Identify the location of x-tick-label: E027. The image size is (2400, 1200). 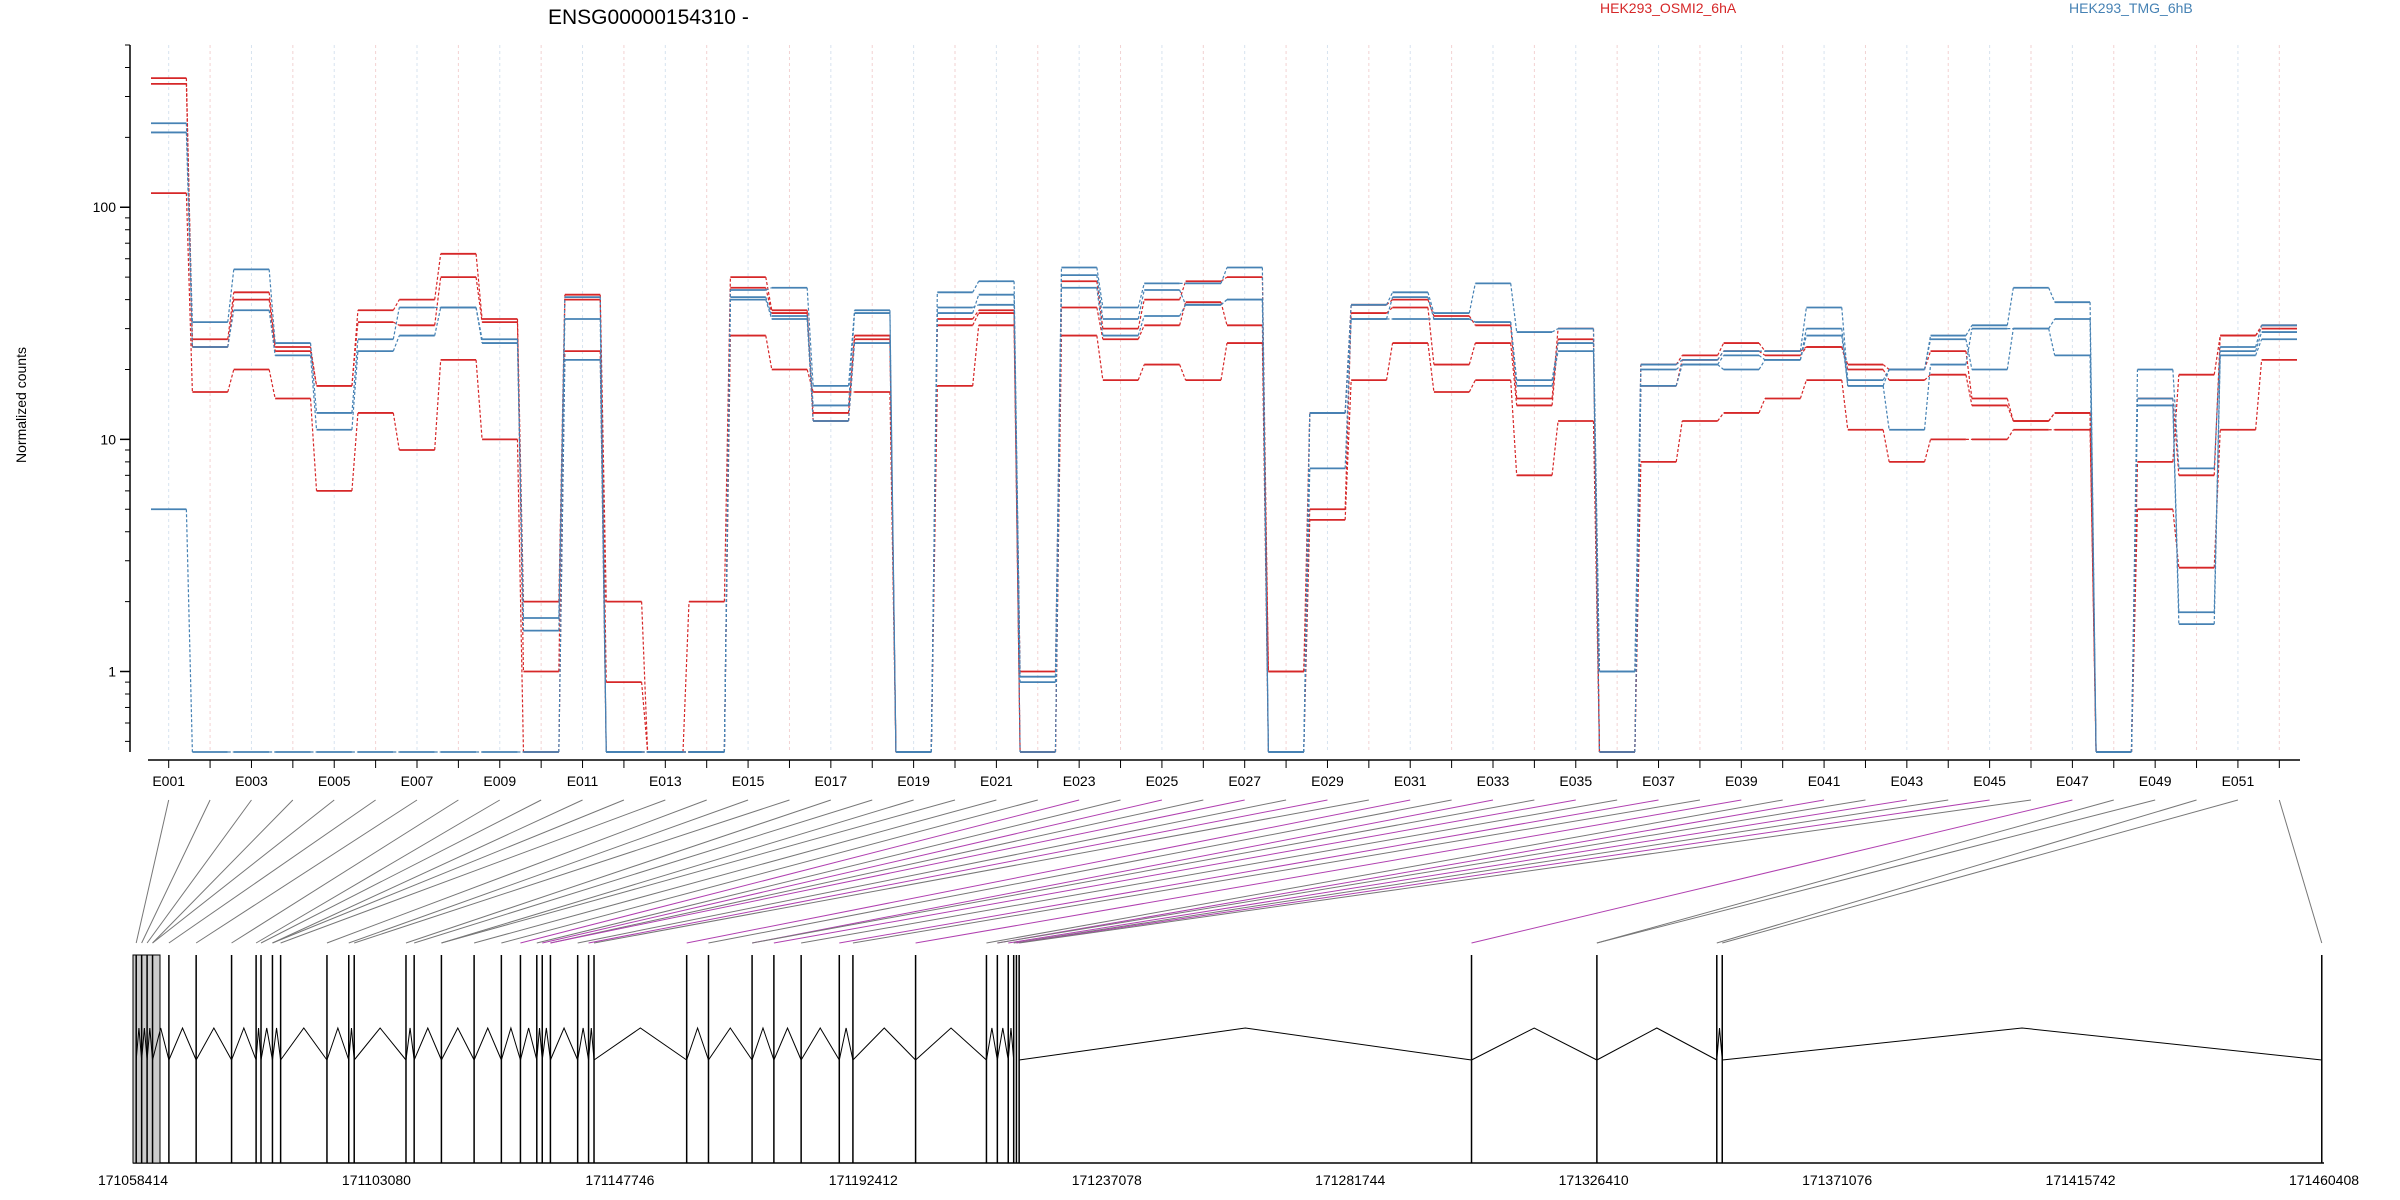
(1244, 781).